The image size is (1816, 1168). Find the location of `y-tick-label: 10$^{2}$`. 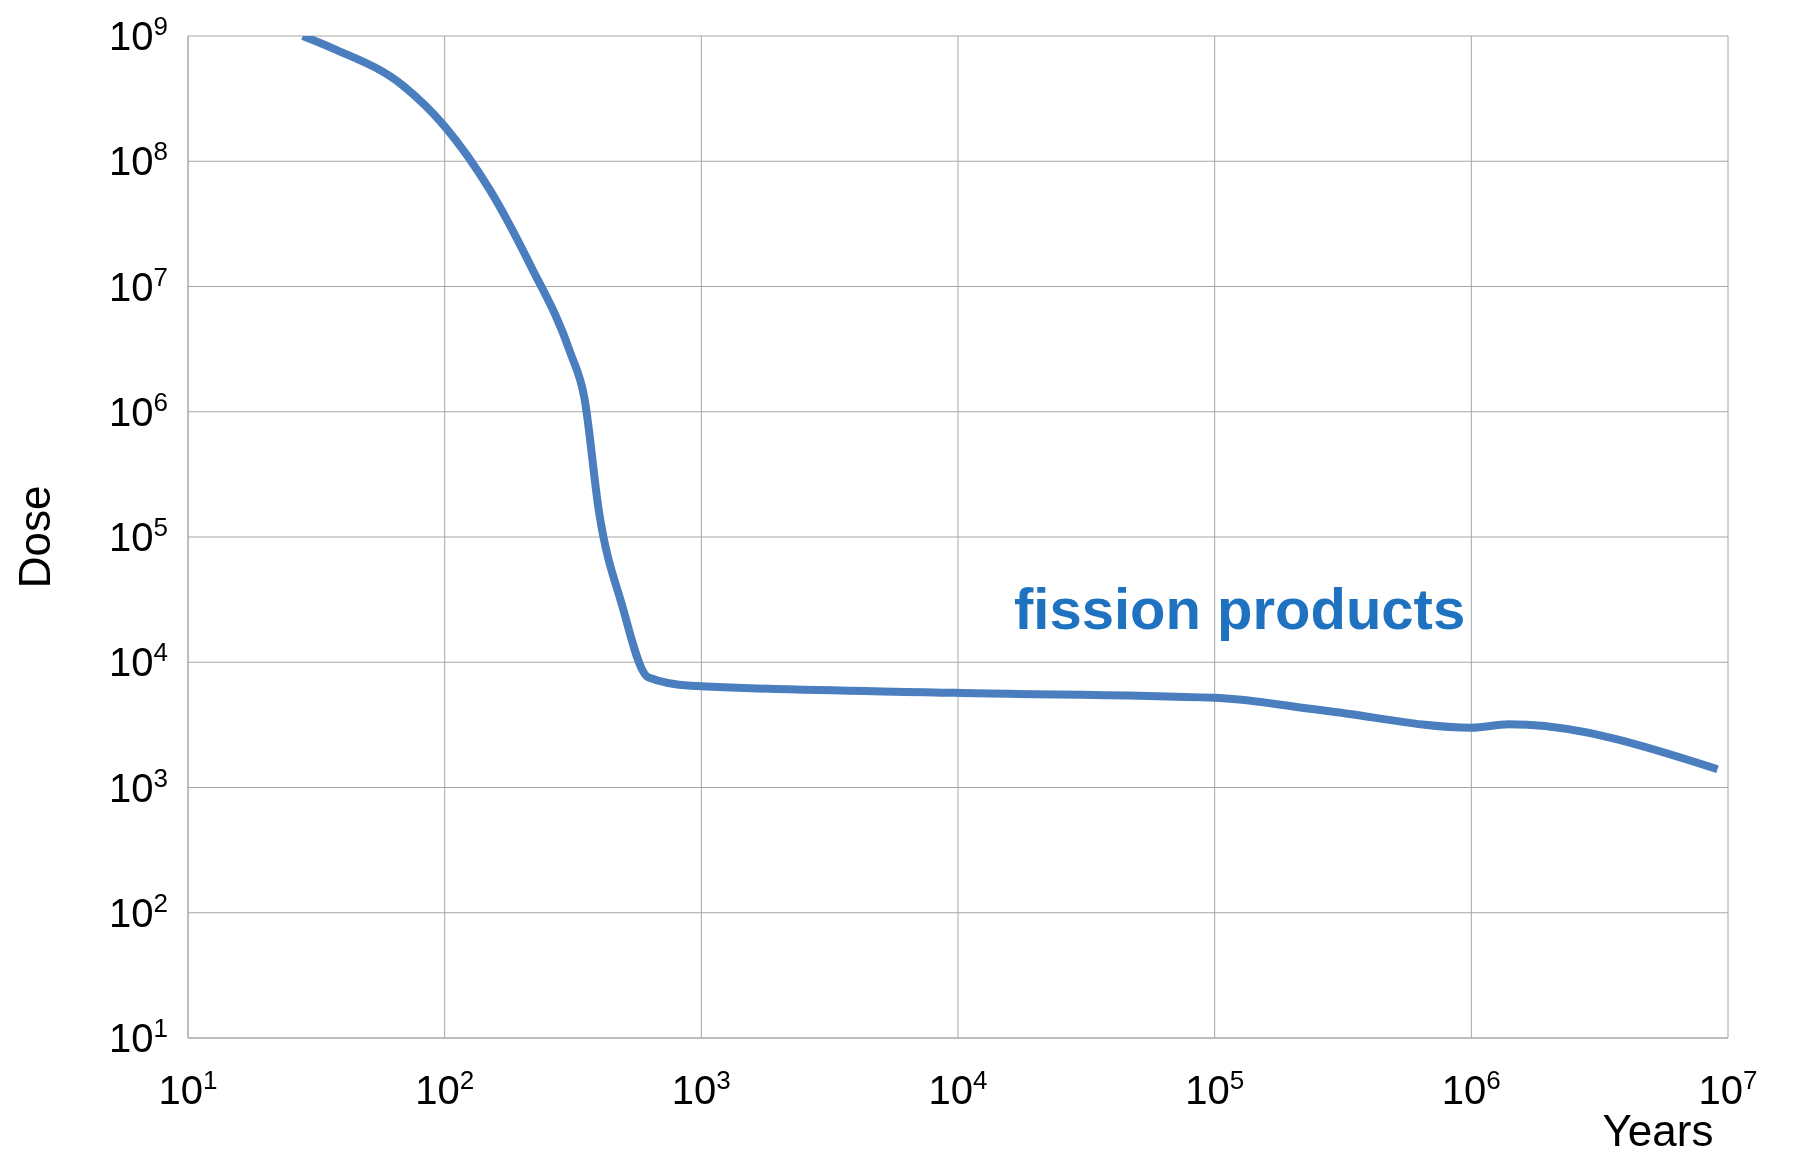

y-tick-label: 10$^{2}$ is located at coordinates (138, 911).